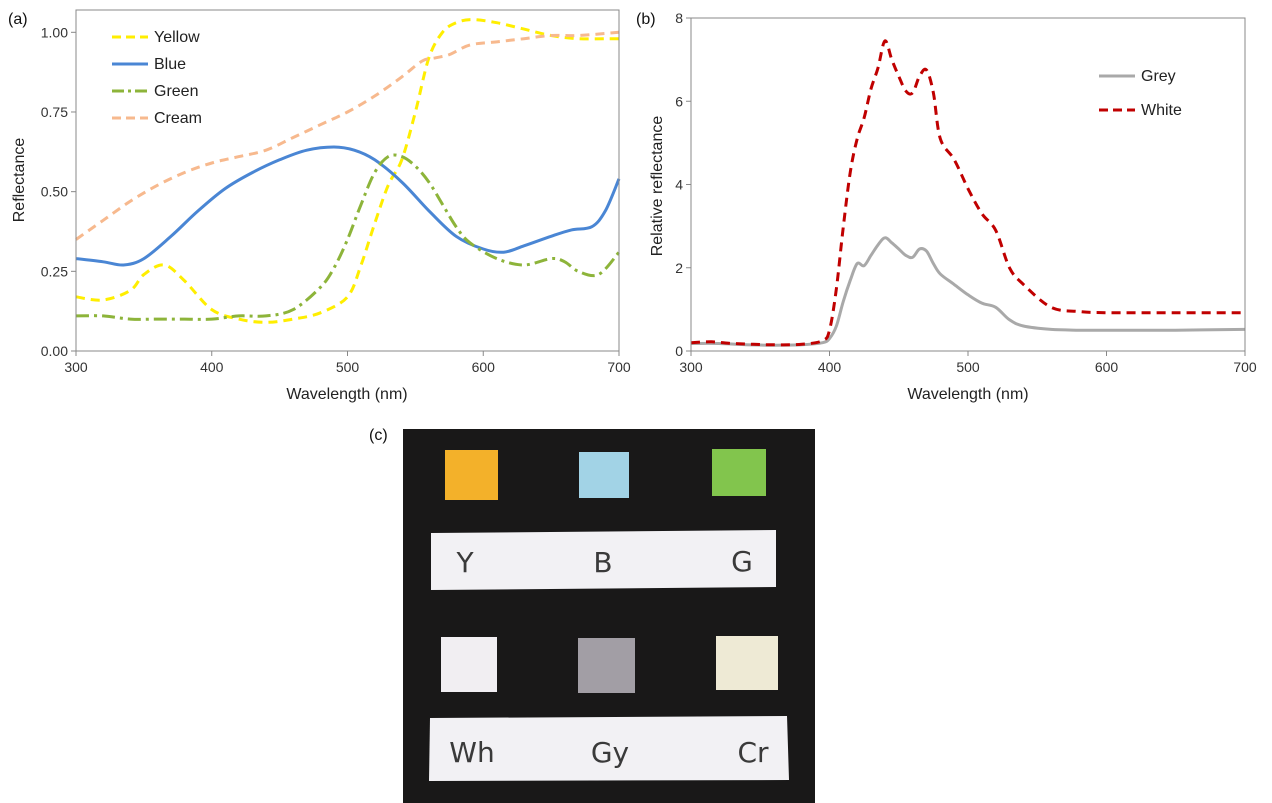 The image size is (1272, 803). I want to click on y-tick-label: 2, so click(679, 268).